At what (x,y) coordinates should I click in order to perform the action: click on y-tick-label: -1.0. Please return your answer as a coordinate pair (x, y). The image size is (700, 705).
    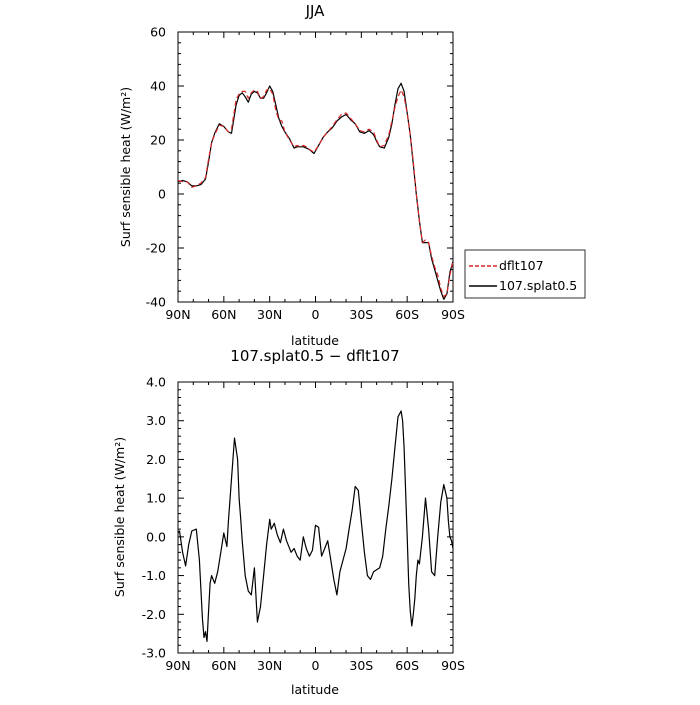
    Looking at the image, I should click on (154, 575).